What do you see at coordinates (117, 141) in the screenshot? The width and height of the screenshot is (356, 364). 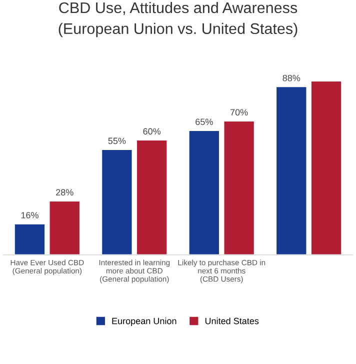 I see `data-label: 55%` at bounding box center [117, 141].